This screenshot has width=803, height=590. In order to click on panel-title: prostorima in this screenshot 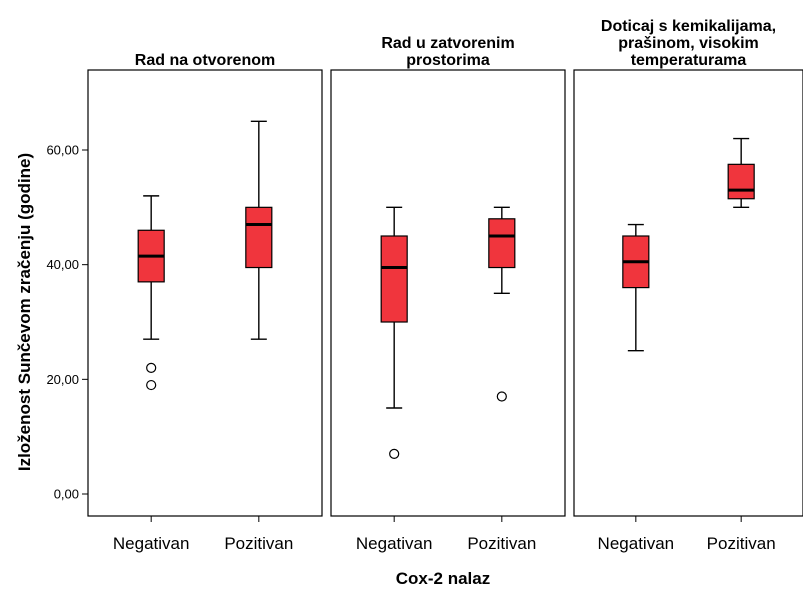, I will do `click(448, 60)`.